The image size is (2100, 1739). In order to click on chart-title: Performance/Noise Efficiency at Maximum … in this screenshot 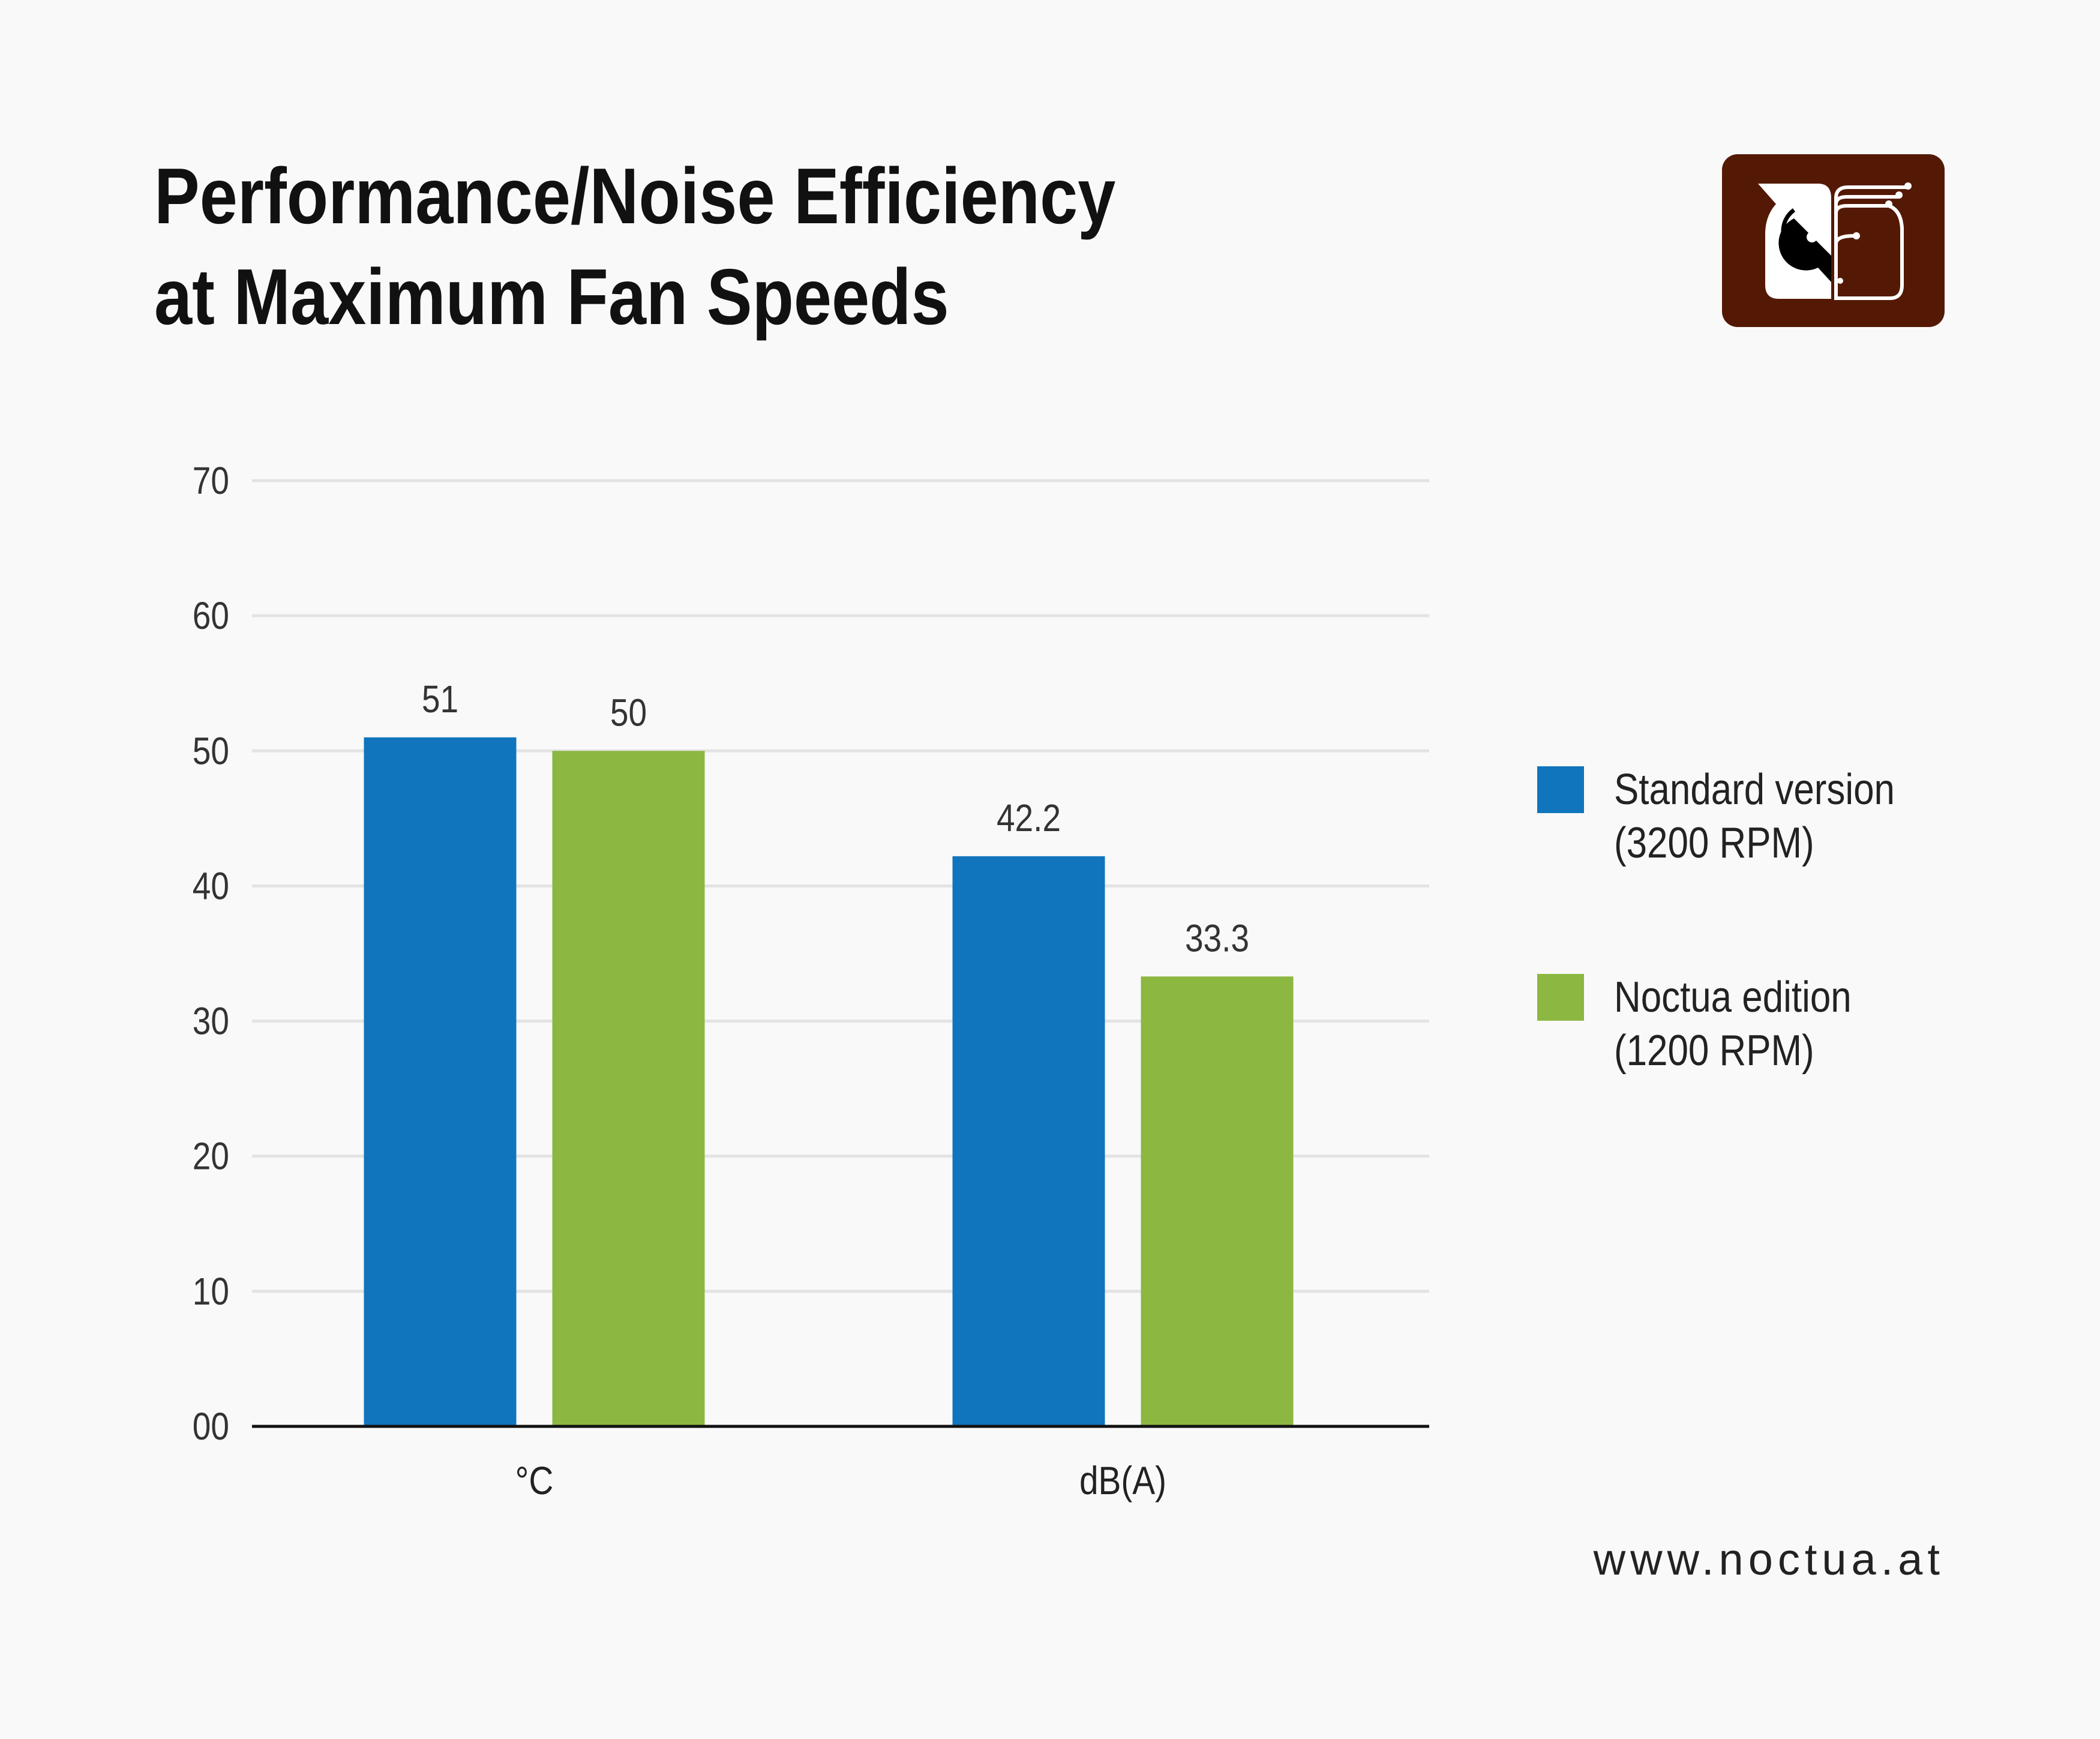, I will do `click(634, 247)`.